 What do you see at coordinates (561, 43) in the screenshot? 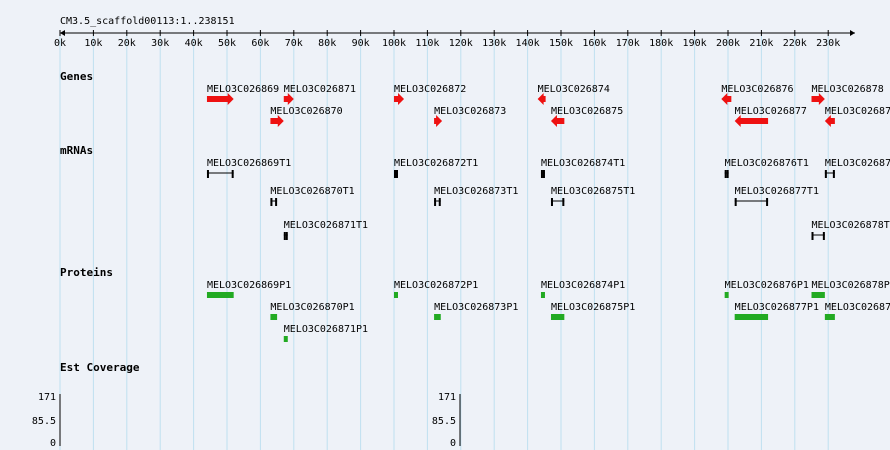
I see `ruler-tick-label: 150k` at bounding box center [561, 43].